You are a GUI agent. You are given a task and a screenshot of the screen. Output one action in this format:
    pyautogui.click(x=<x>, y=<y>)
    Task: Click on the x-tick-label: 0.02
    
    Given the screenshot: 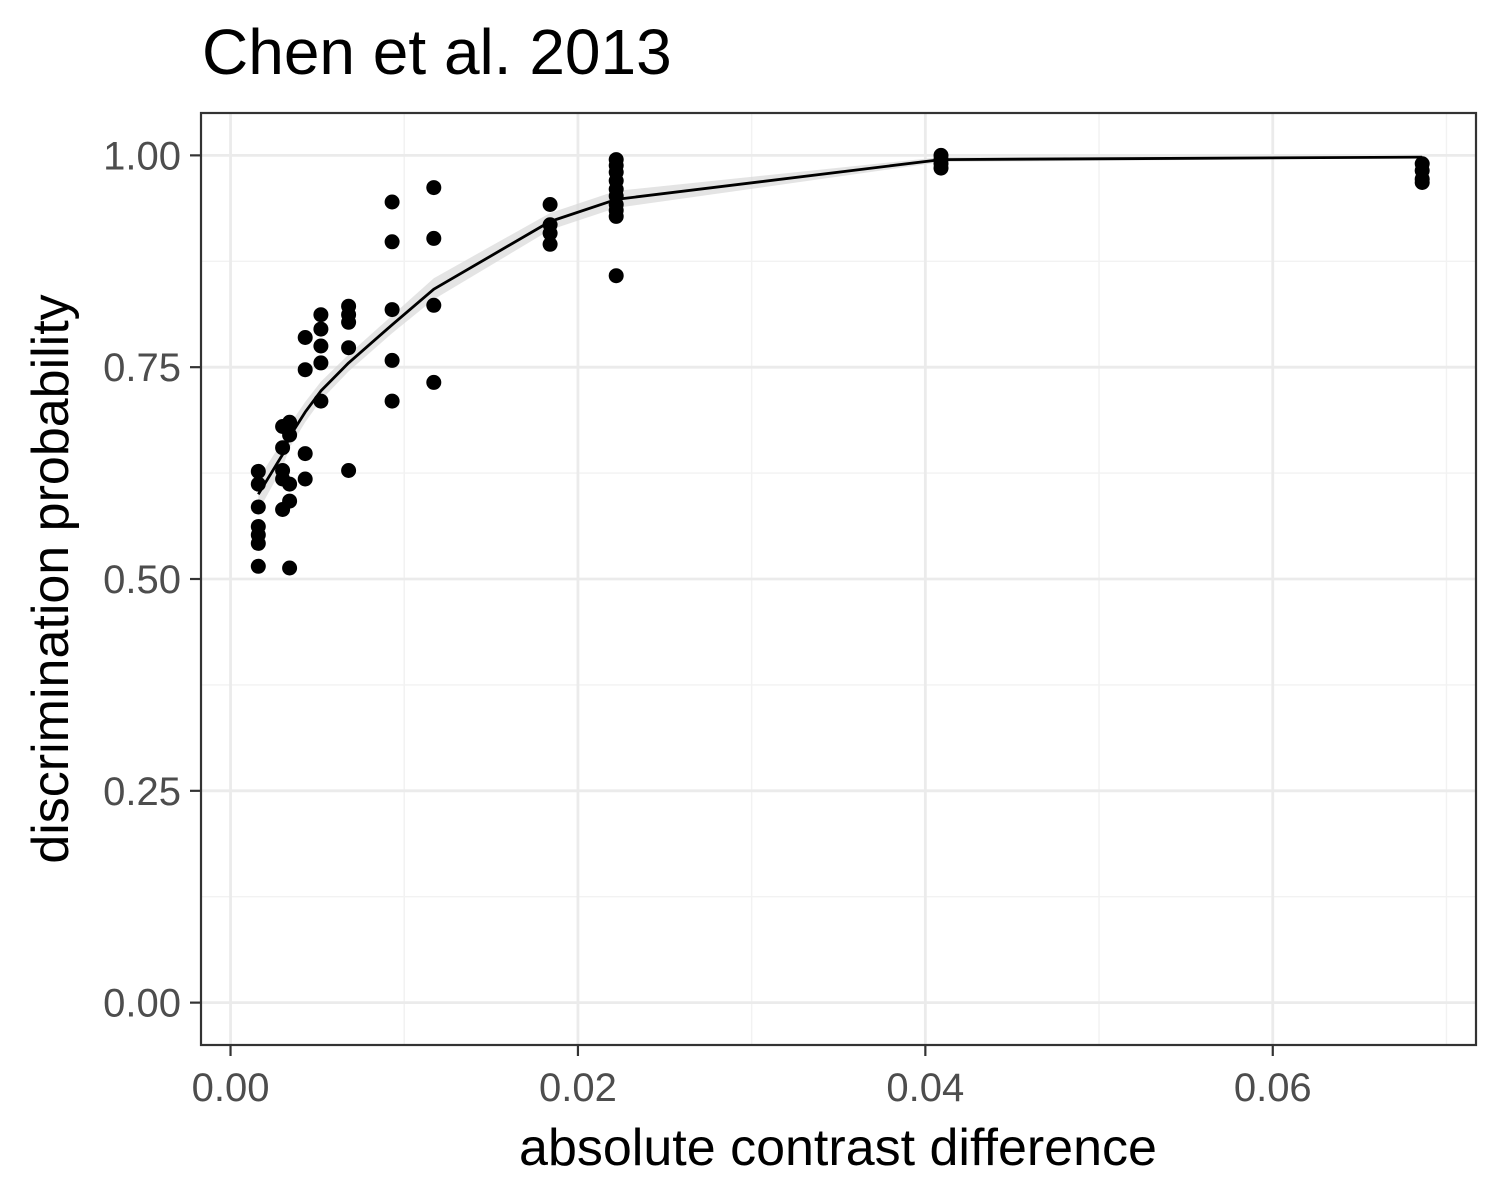 What is the action you would take?
    pyautogui.click(x=578, y=1088)
    